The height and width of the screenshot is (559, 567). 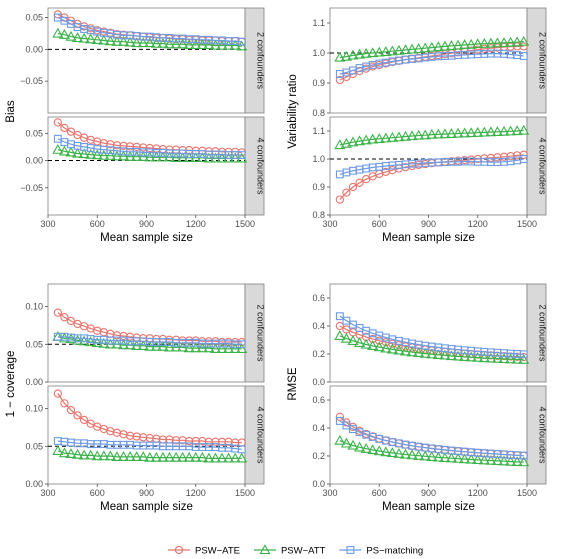 I want to click on legend-label: PSW−ATE, so click(x=217, y=551).